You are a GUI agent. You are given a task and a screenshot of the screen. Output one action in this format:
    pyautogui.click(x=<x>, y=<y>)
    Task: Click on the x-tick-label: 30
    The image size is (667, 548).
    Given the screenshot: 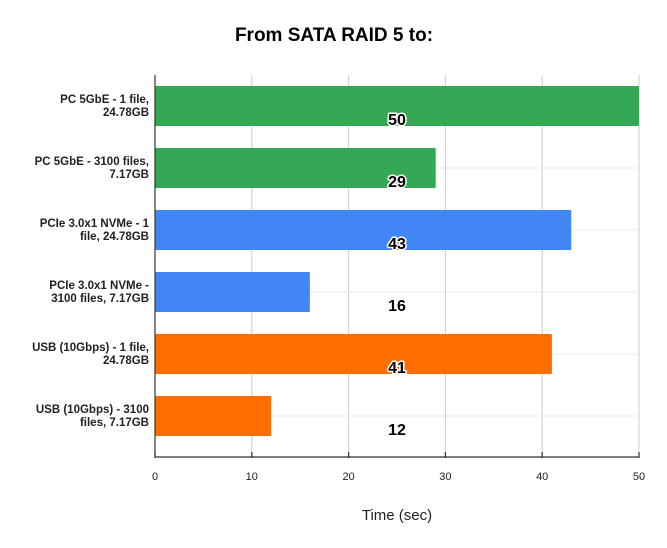 What is the action you would take?
    pyautogui.click(x=445, y=477)
    